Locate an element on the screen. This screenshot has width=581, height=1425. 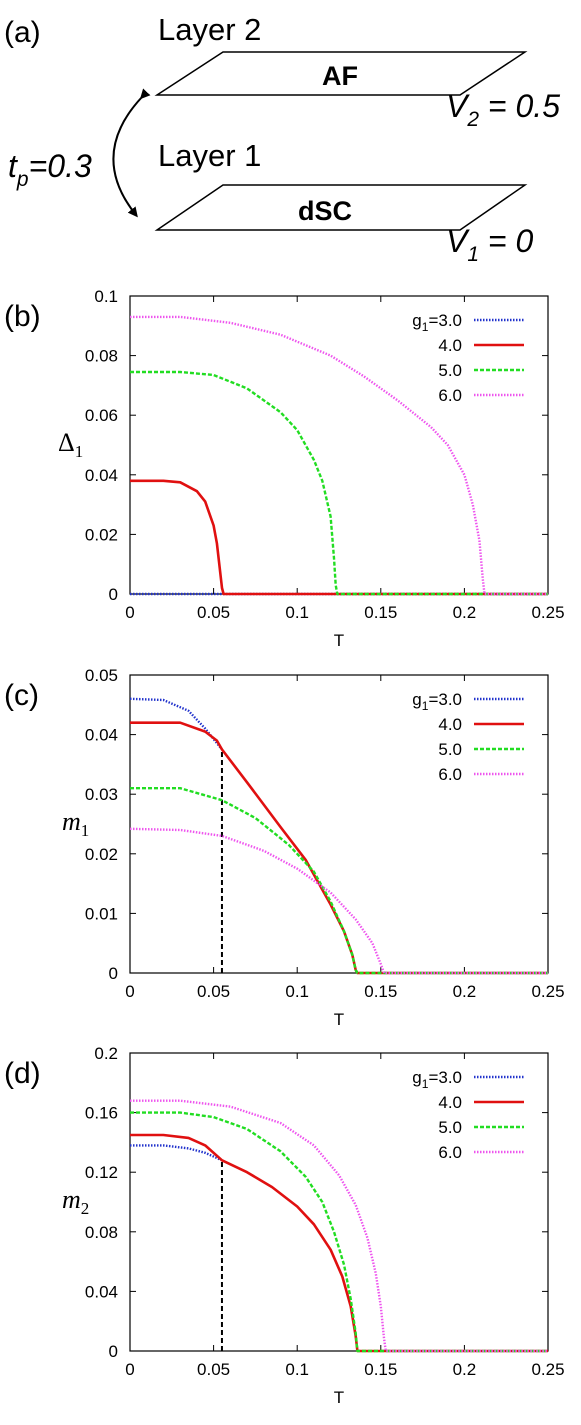
layer2-plane is located at coordinates (341, 73).